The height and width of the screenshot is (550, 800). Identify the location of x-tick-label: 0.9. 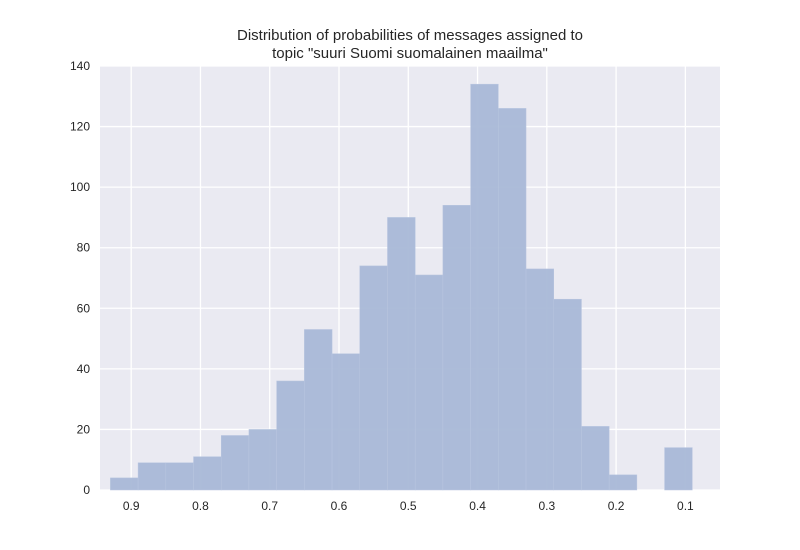
(131, 506).